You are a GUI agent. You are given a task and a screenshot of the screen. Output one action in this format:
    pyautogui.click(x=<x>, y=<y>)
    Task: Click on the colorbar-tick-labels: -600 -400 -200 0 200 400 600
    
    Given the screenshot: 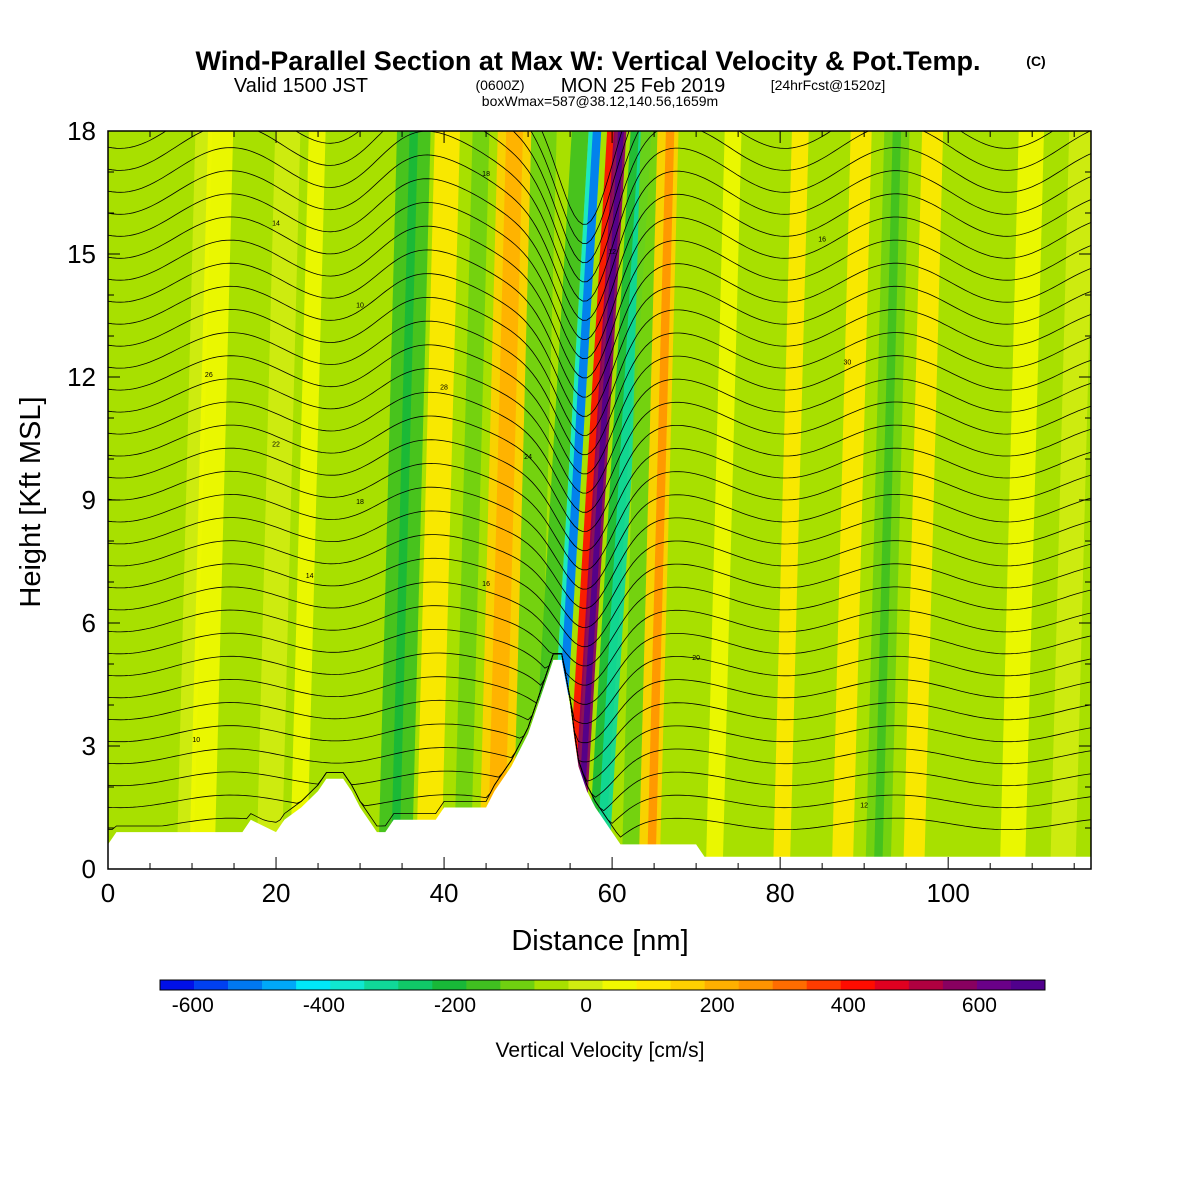 What is the action you would take?
    pyautogui.click(x=584, y=1005)
    